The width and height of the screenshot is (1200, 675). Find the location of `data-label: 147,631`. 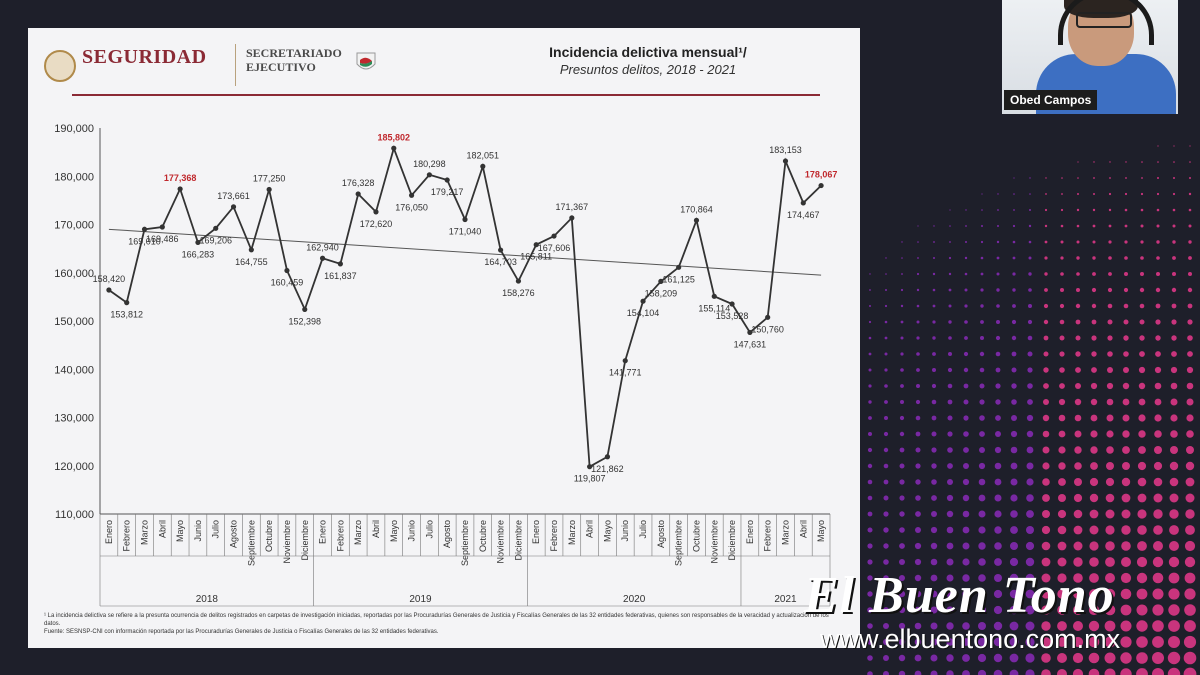

data-label: 147,631 is located at coordinates (750, 344).